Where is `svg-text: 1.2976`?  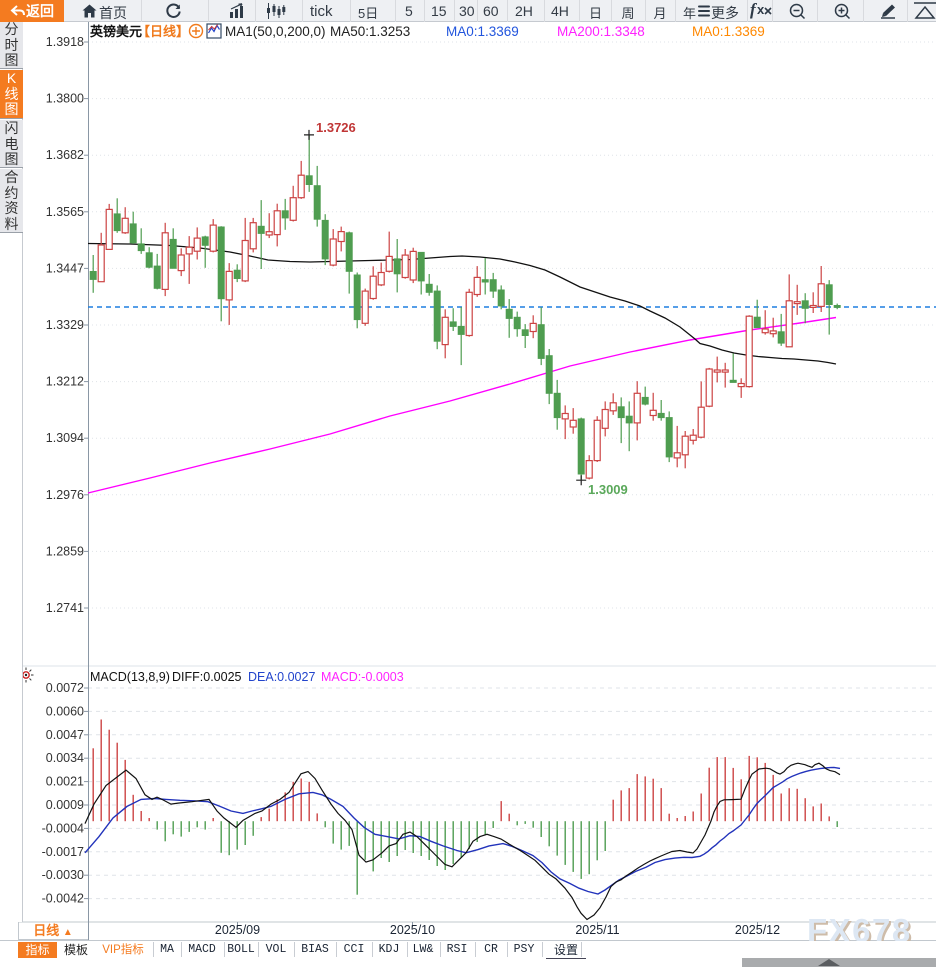
svg-text: 1.2976 is located at coordinates (65, 495).